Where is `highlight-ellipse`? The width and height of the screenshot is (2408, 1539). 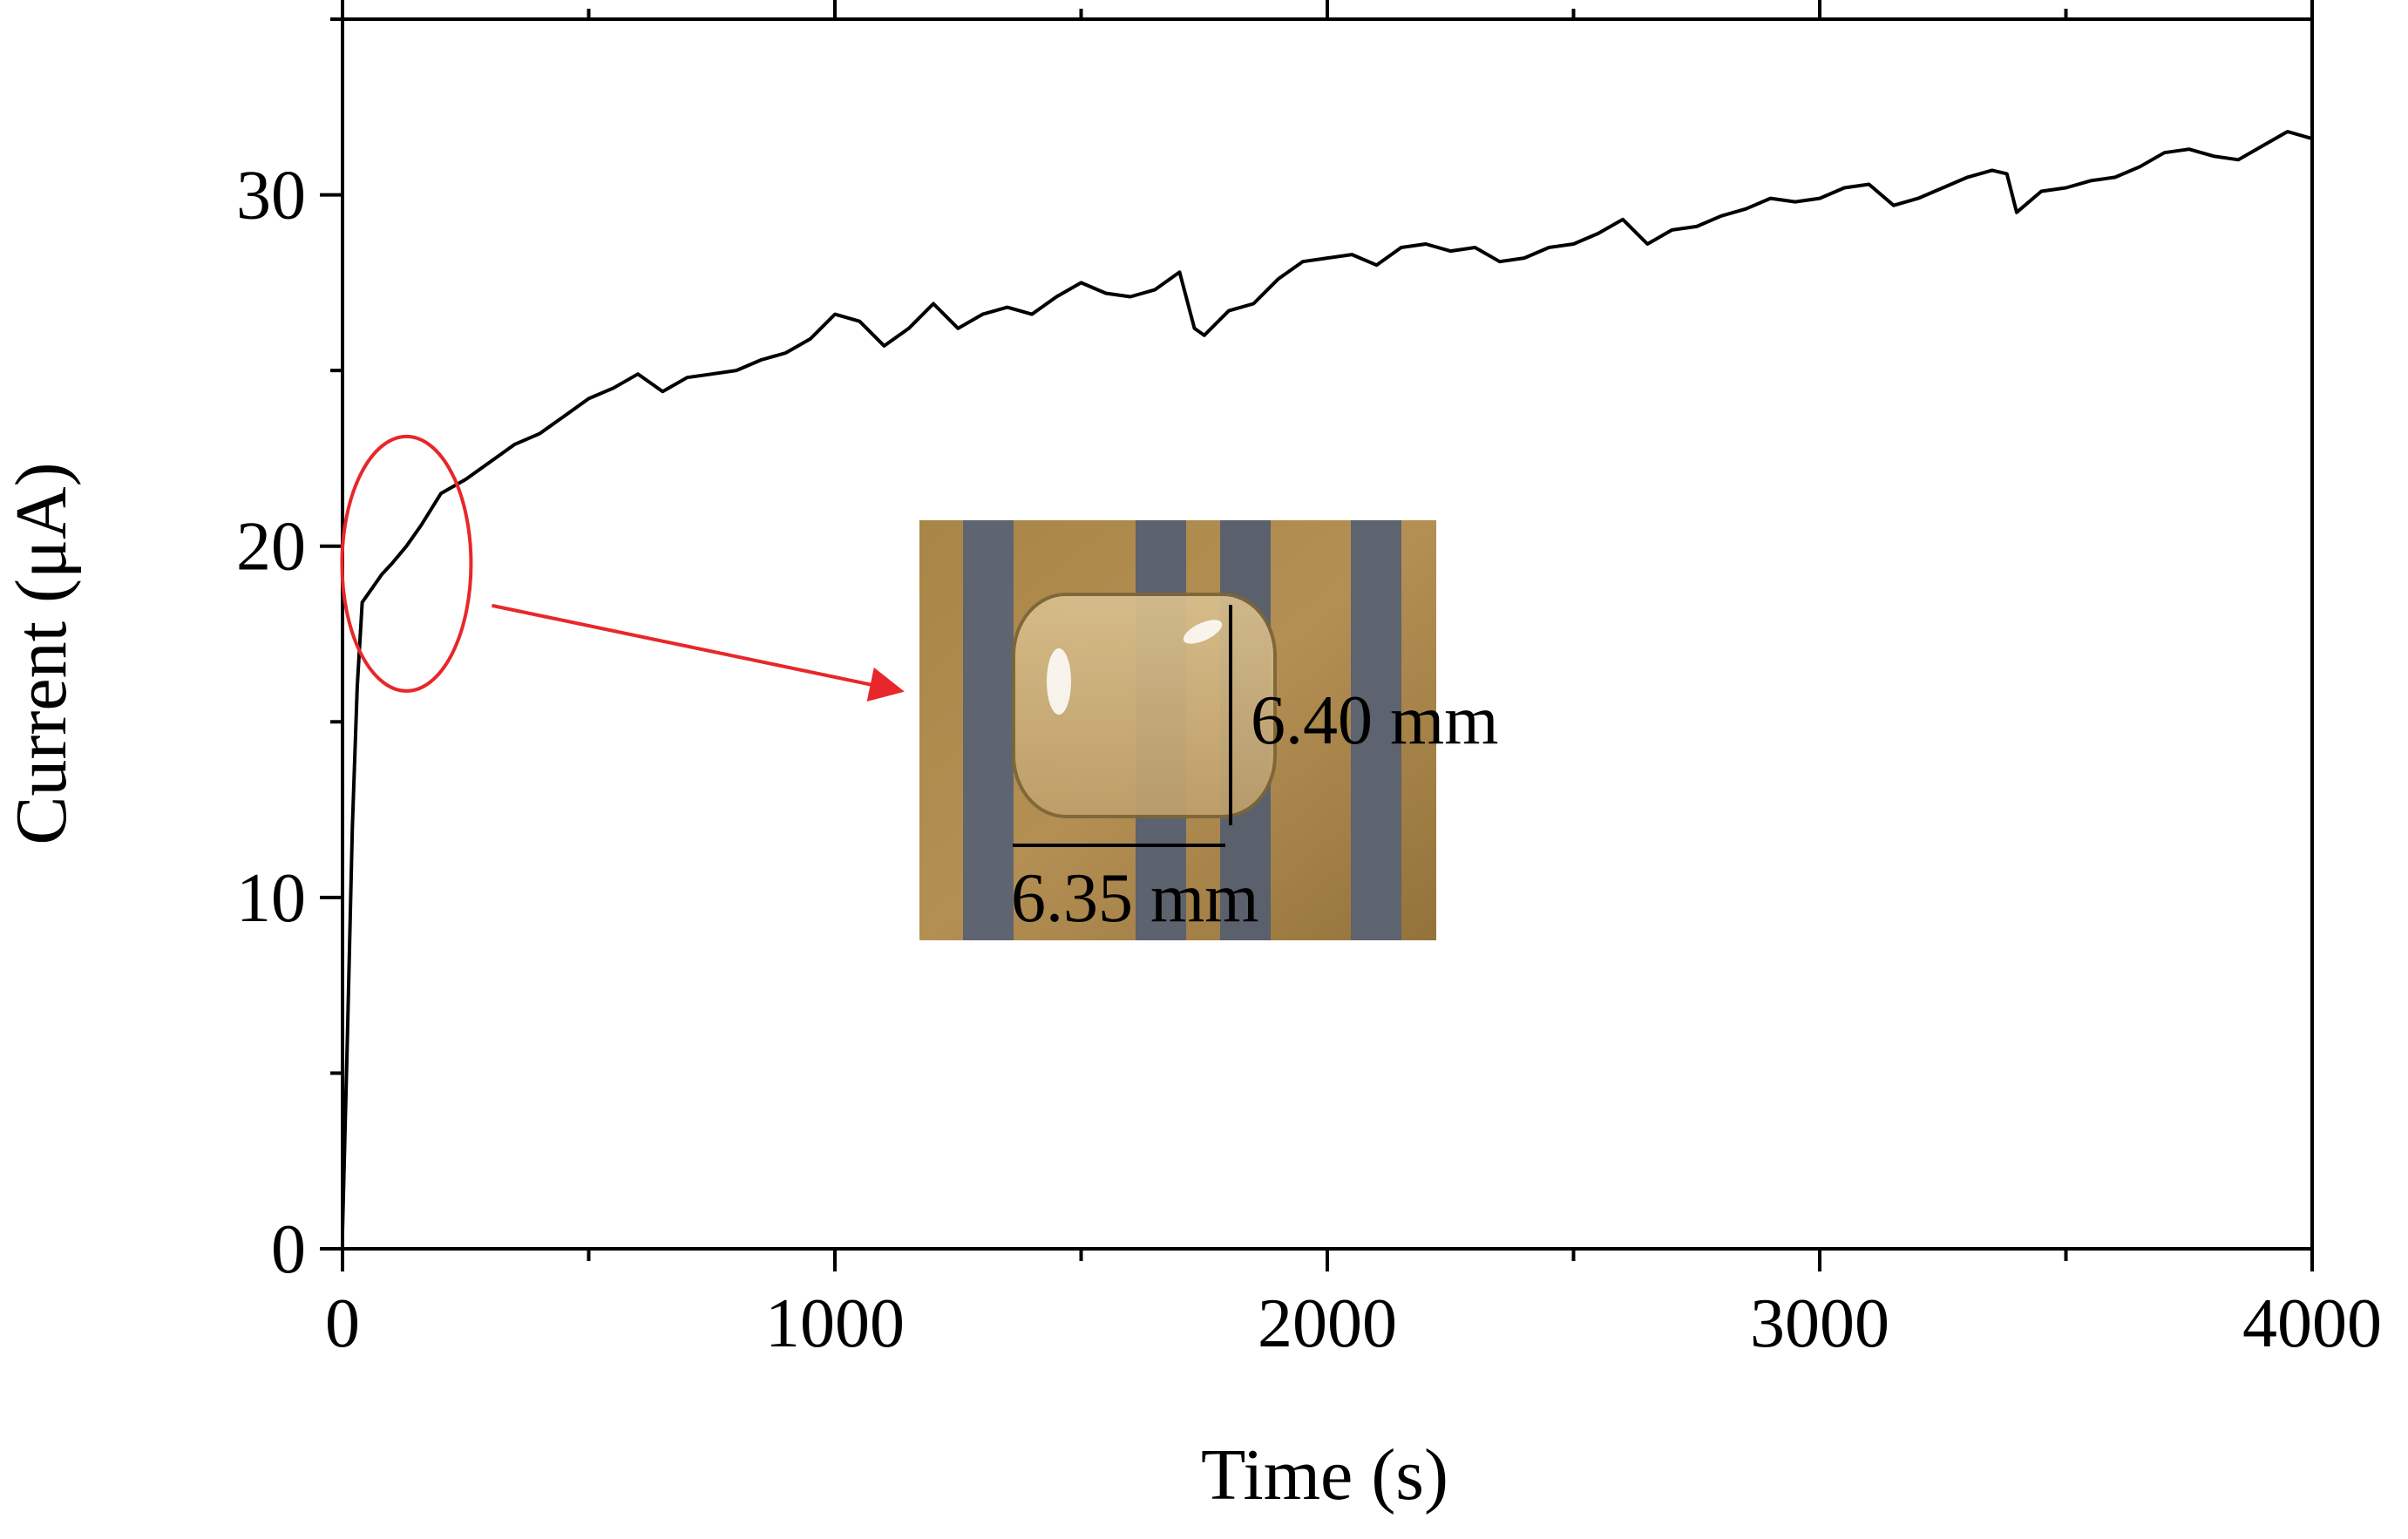 highlight-ellipse is located at coordinates (406, 563).